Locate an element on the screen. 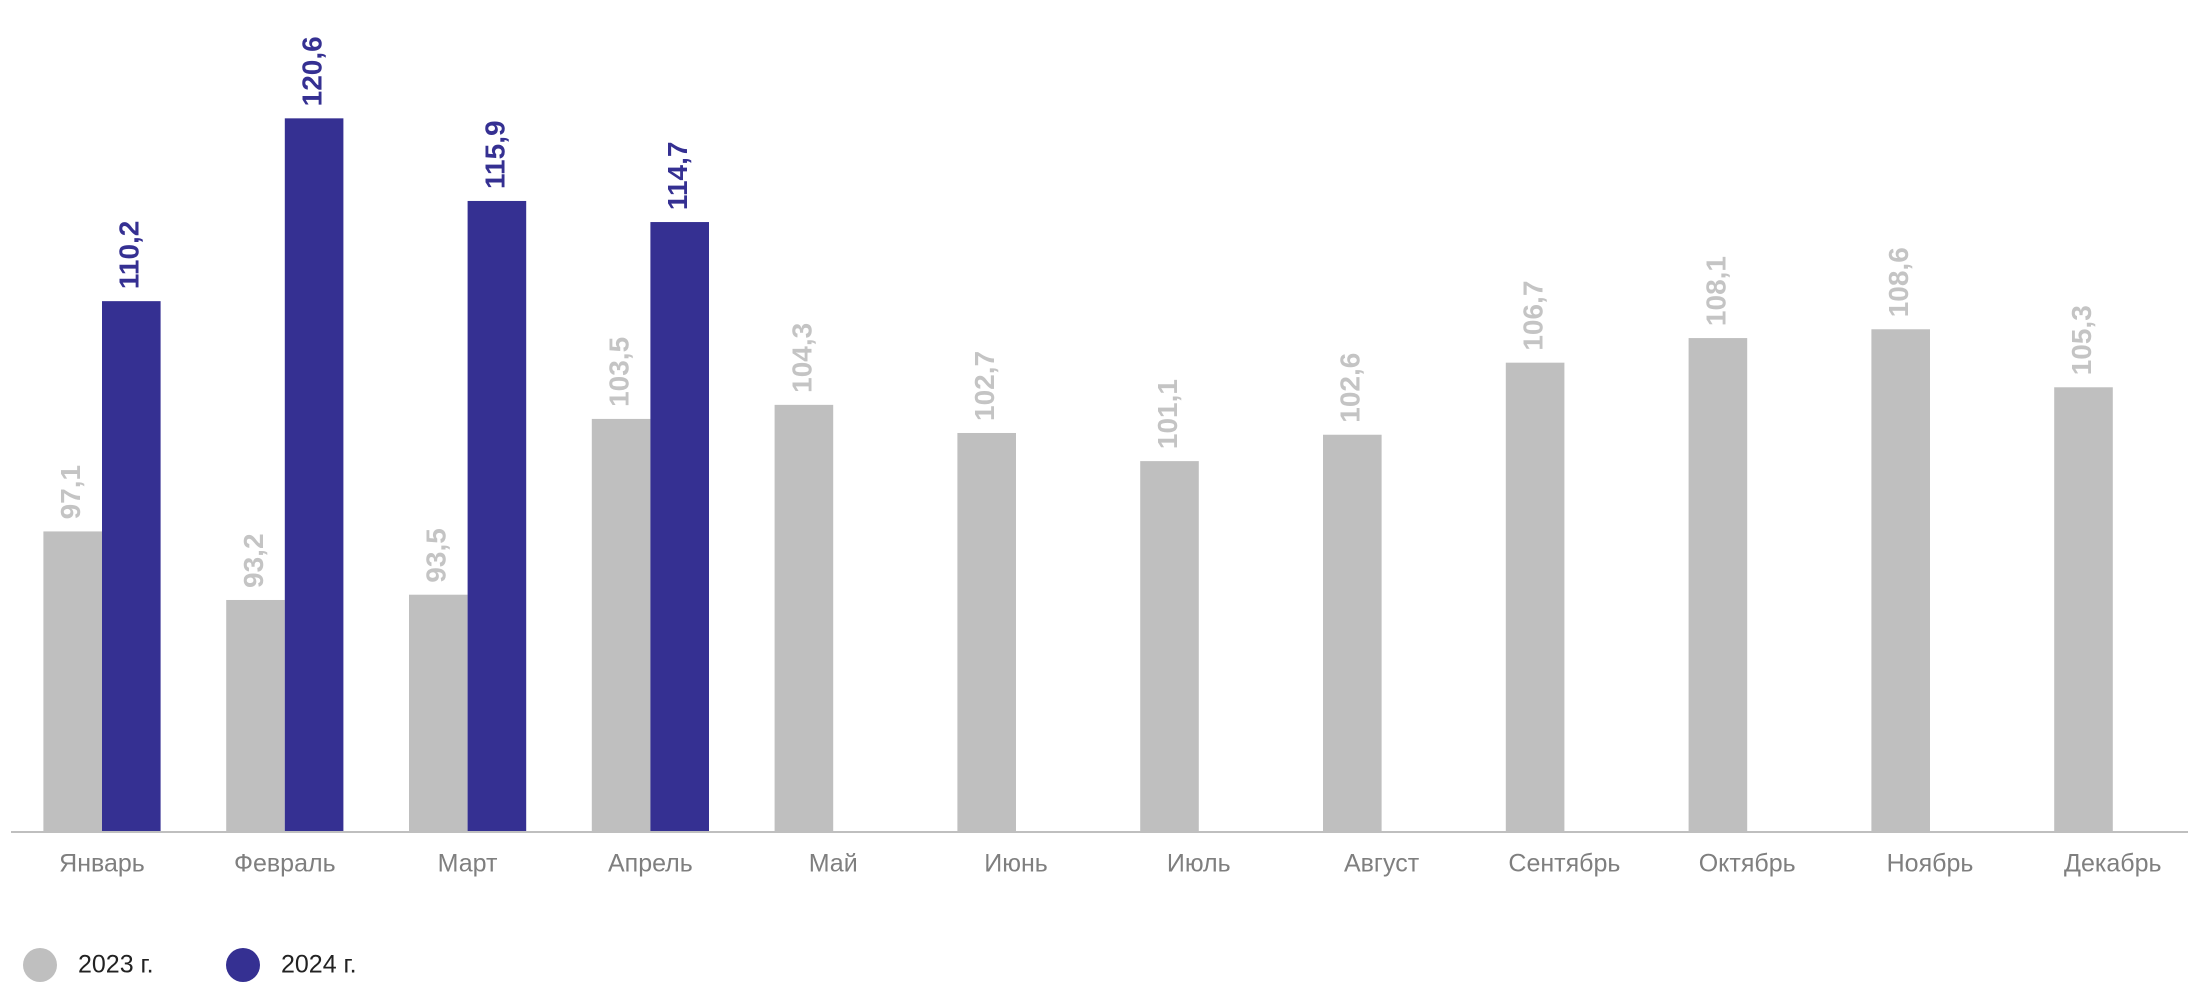 The width and height of the screenshot is (2188, 983). x-tick-label: Ноябрь is located at coordinates (1930, 864).